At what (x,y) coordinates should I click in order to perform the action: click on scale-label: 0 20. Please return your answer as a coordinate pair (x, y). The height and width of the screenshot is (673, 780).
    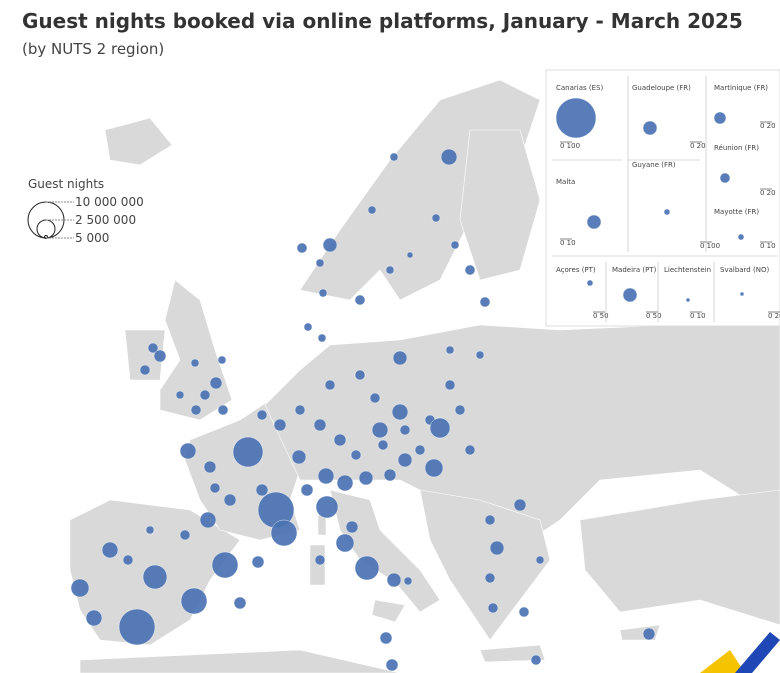
    Looking at the image, I should click on (768, 126).